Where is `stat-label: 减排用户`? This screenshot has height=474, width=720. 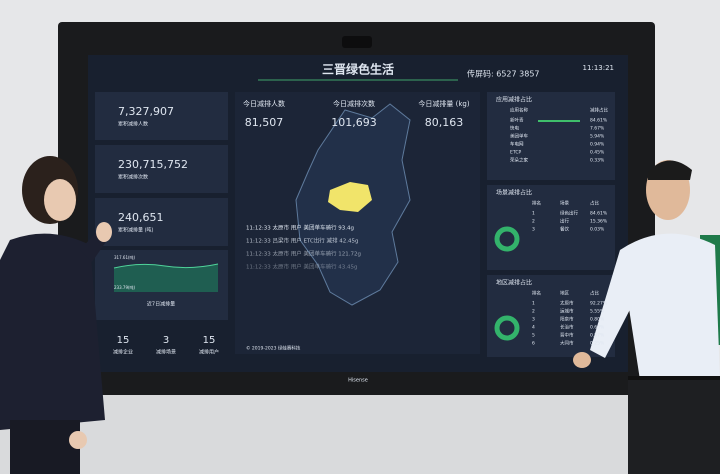
stat-label: 减排用户 is located at coordinates (209, 352).